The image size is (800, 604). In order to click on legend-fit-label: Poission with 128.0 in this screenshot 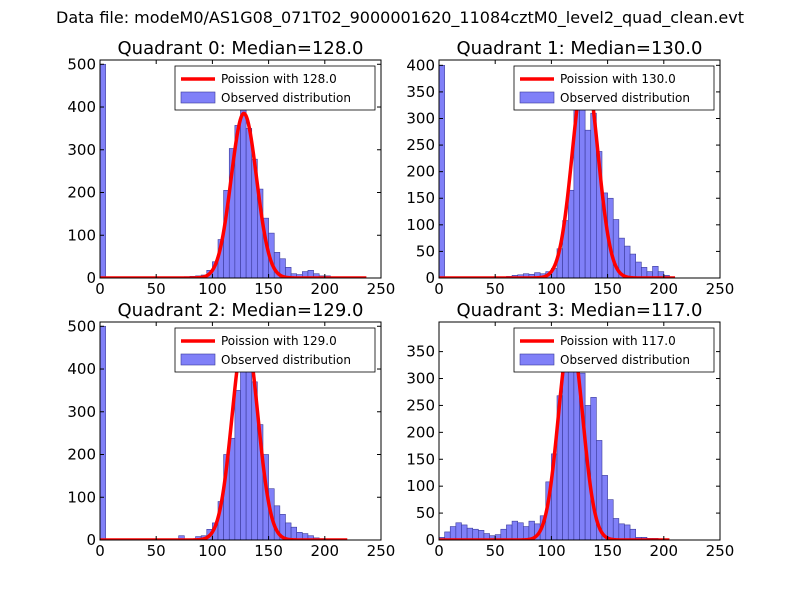, I will do `click(279, 79)`.